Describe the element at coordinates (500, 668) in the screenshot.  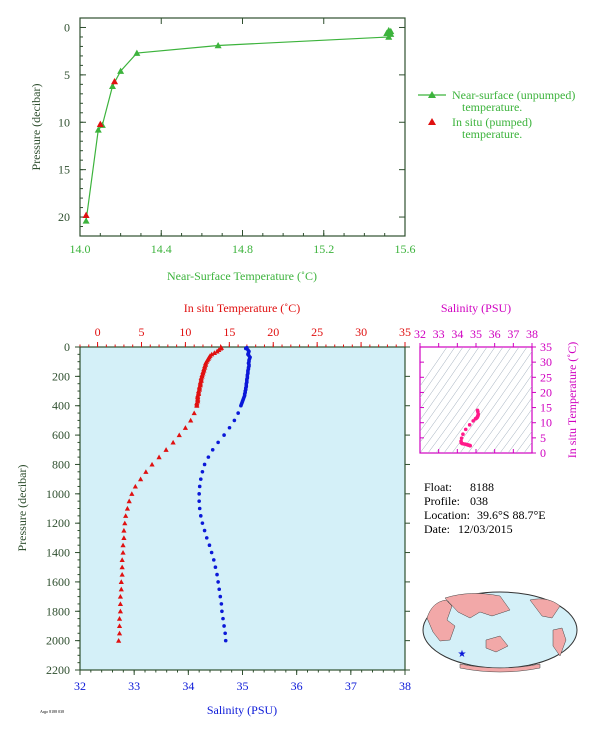
I see `map-antarctica` at that location.